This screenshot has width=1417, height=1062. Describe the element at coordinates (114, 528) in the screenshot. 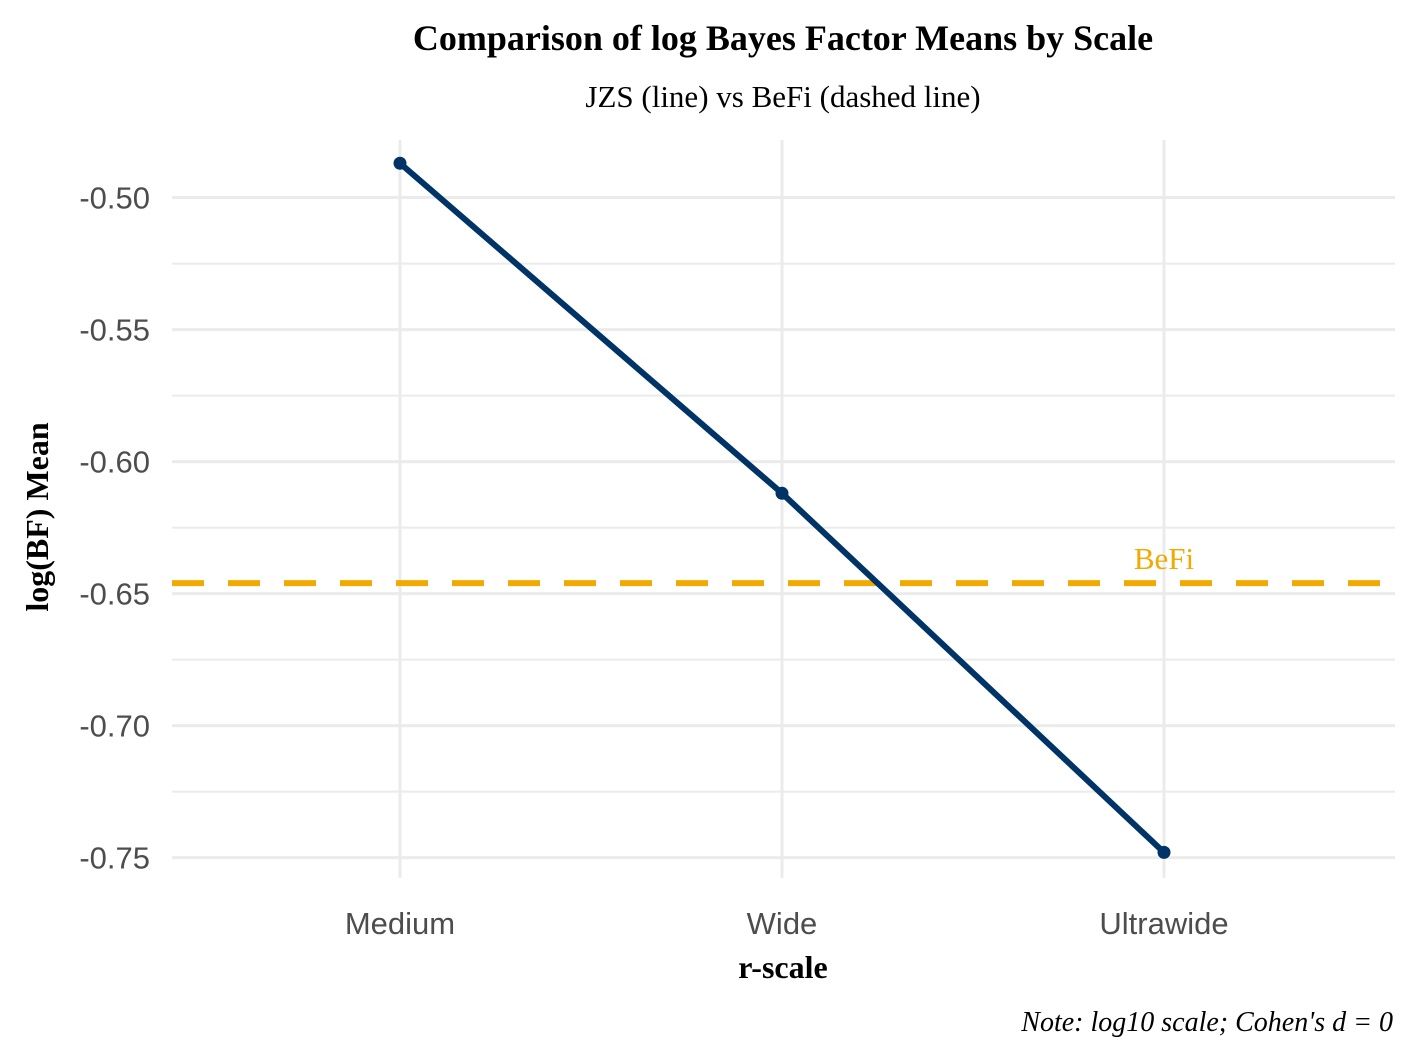

I see `y-tick-labels: -0.50 -0.55 -0.60 -0.65 -0.70 -0.75` at that location.